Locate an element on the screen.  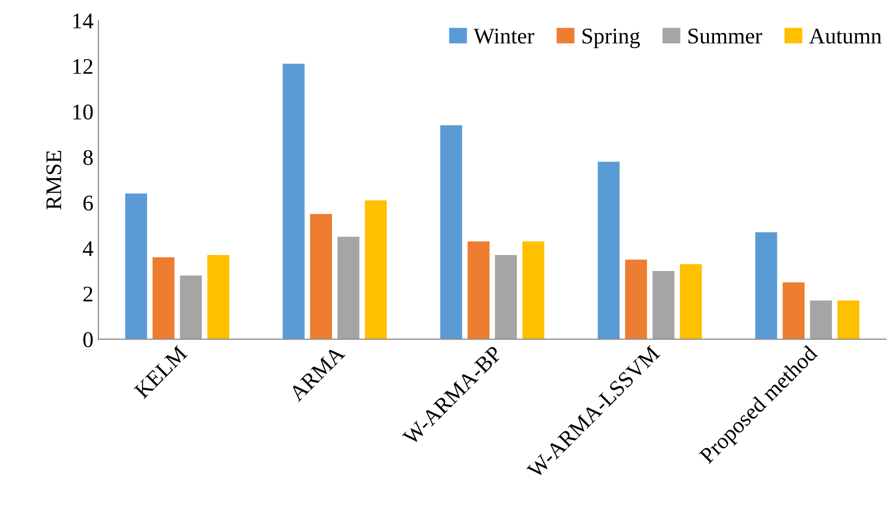
legend-label: Autumn is located at coordinates (845, 36).